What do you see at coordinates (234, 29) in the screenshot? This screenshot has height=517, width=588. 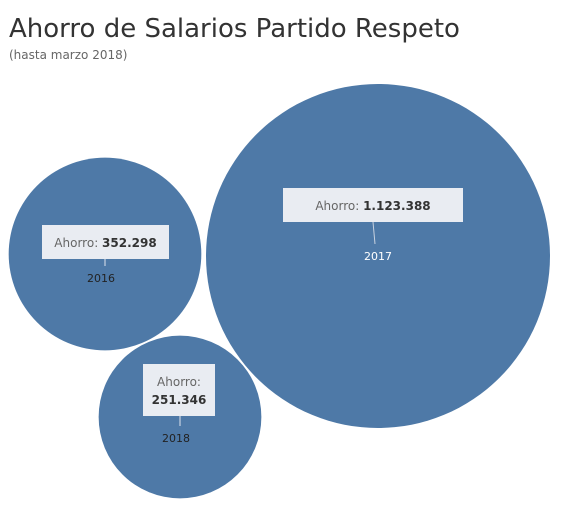 I see `chart-title: Ahorro de Salarios Partido Respeto` at bounding box center [234, 29].